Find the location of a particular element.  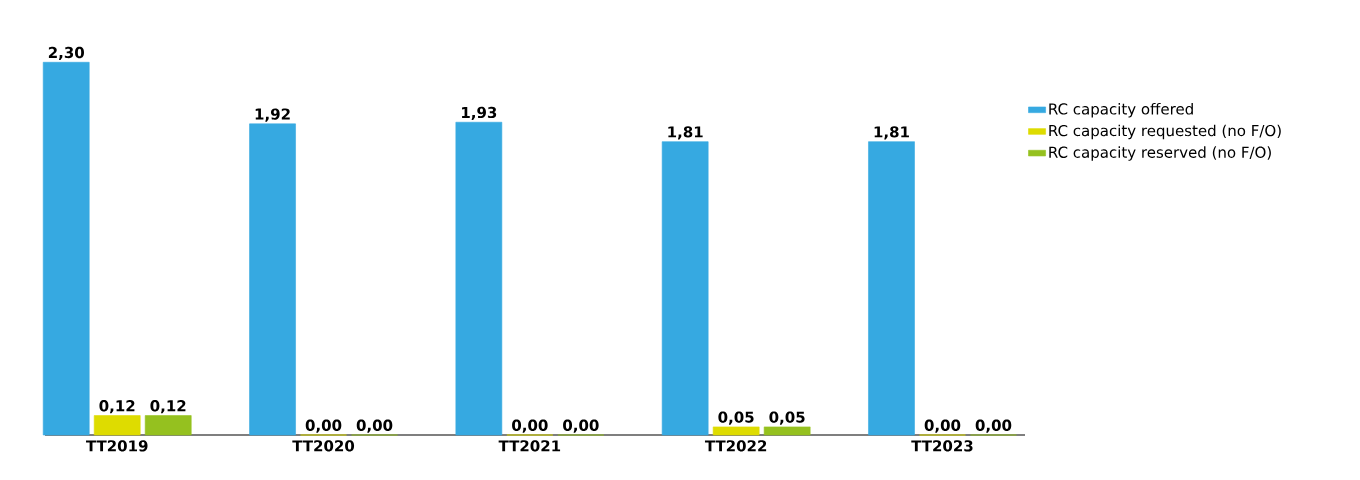

legend-label: RC capacity reserved (no F/O) is located at coordinates (1160, 153).